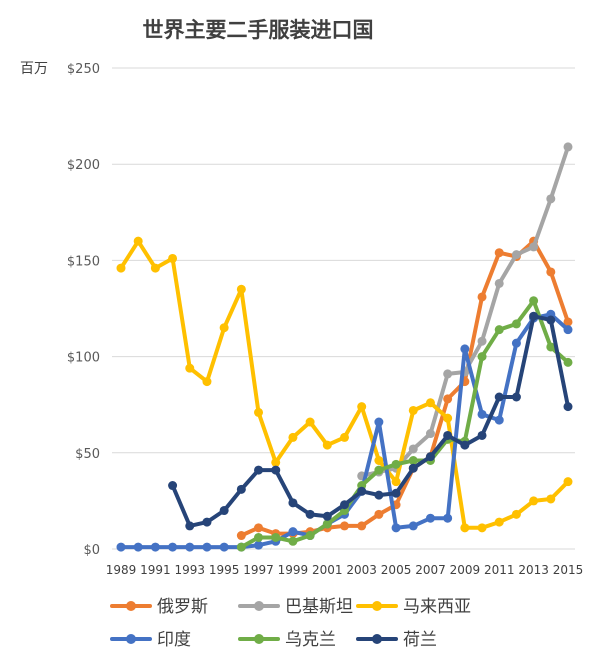 This screenshot has height=664, width=600. I want to click on y-axis-ticks: $0 $50 $100 $150 $200 $250, so click(83, 310).